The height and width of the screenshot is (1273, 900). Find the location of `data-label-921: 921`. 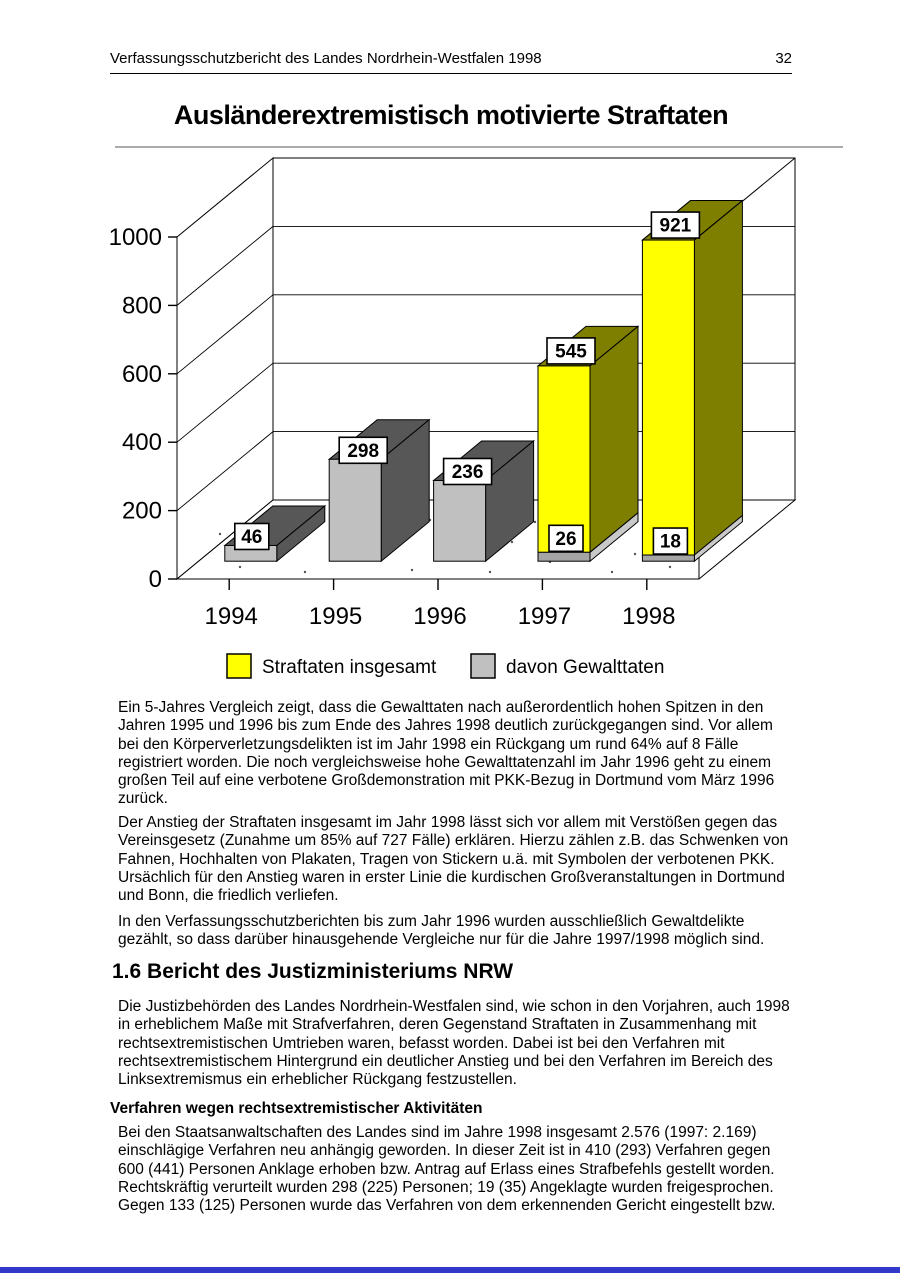

data-label-921: 921 is located at coordinates (675, 225).